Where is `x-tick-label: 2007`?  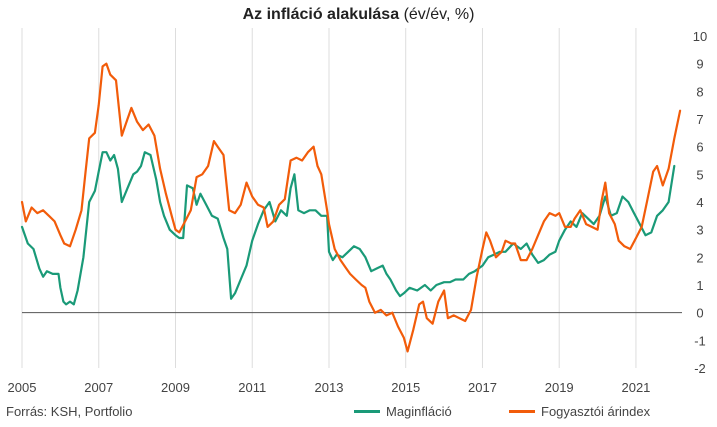
x-tick-label: 2007 is located at coordinates (98, 387).